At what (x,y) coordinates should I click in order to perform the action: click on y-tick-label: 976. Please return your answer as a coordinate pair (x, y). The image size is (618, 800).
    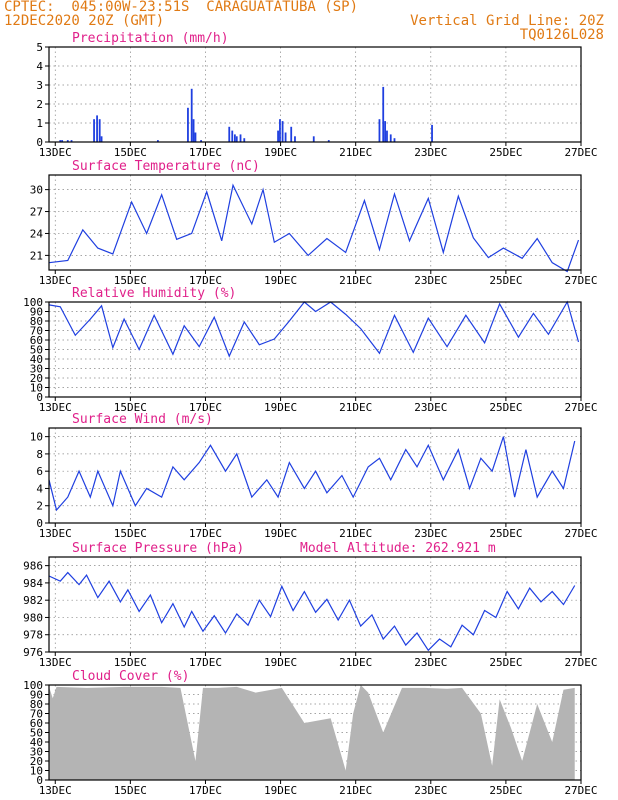
    Looking at the image, I should click on (33, 652).